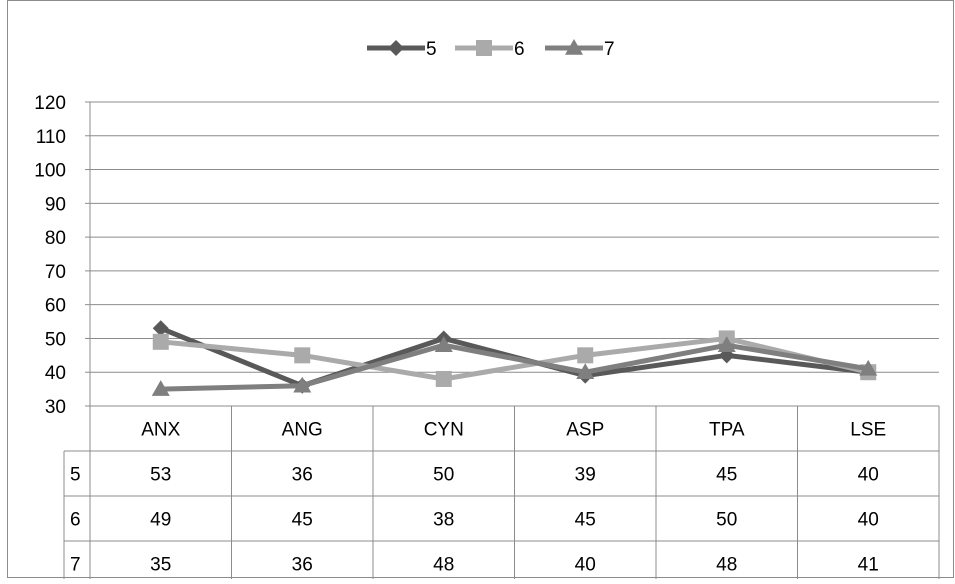 The height and width of the screenshot is (584, 955). I want to click on y-tick-label: 120, so click(50, 103).